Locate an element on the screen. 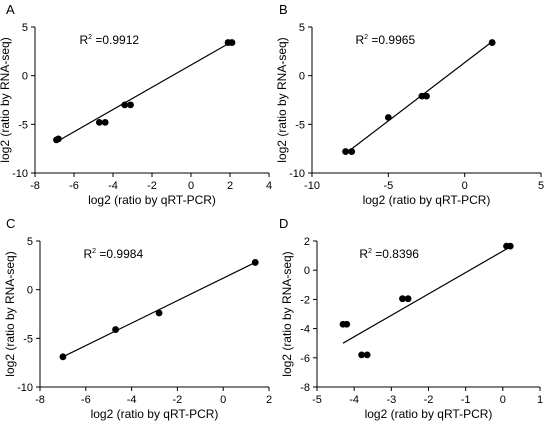  r-squared-value: =0.9984 is located at coordinates (119, 254).